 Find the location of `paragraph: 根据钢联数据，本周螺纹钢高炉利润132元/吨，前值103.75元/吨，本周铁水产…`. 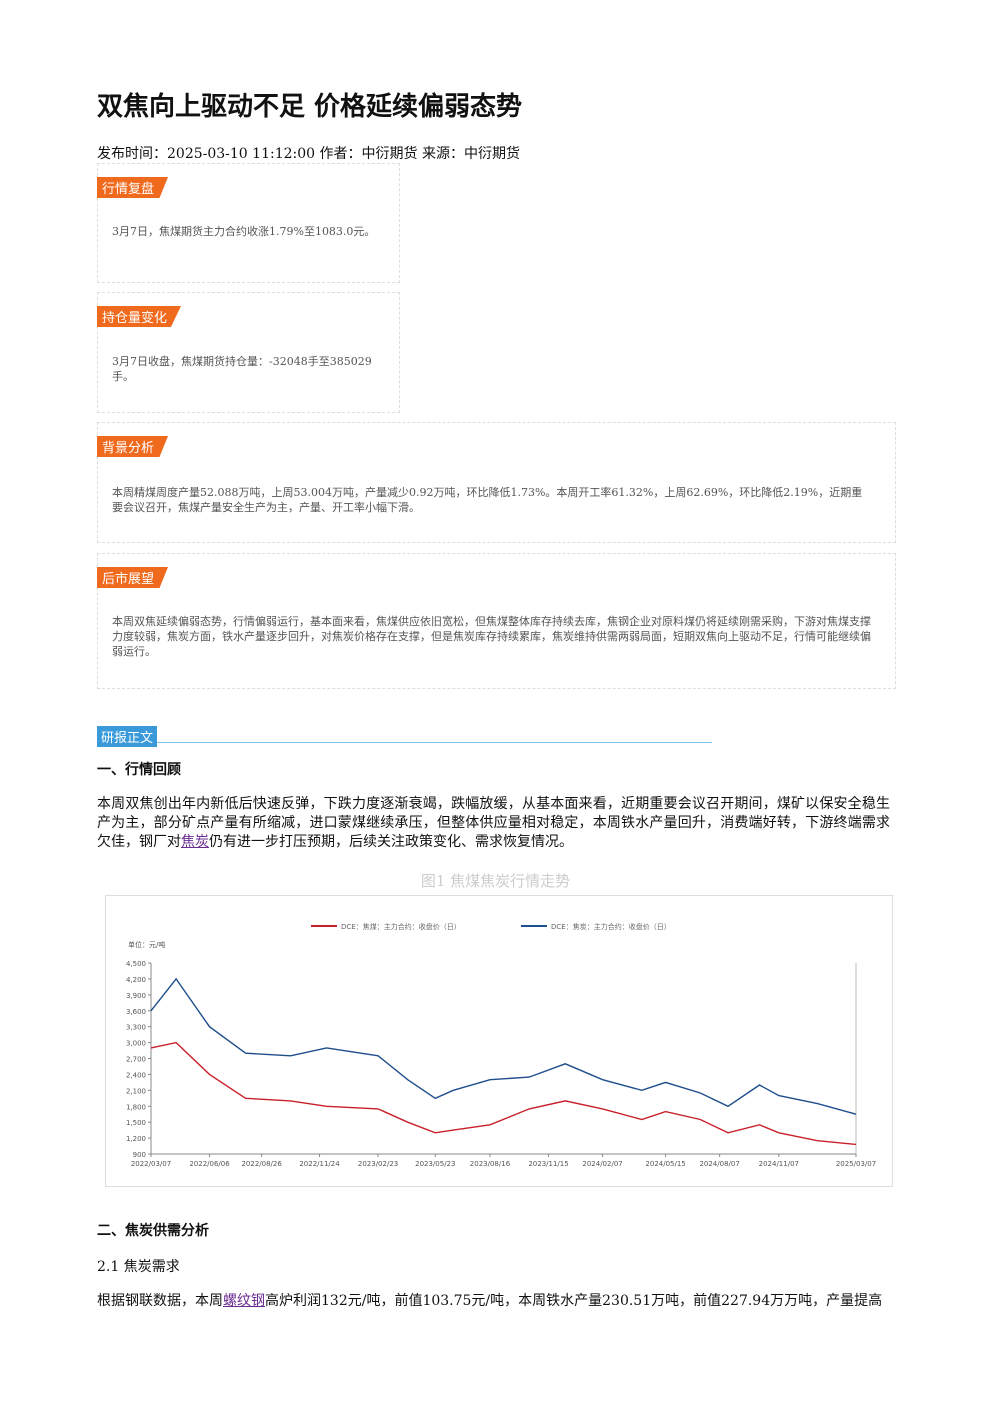

paragraph: 根据钢联数据，本周螺纹钢高炉利润132元/吨，前值103.75元/吨，本周铁水产… is located at coordinates (493, 1301).